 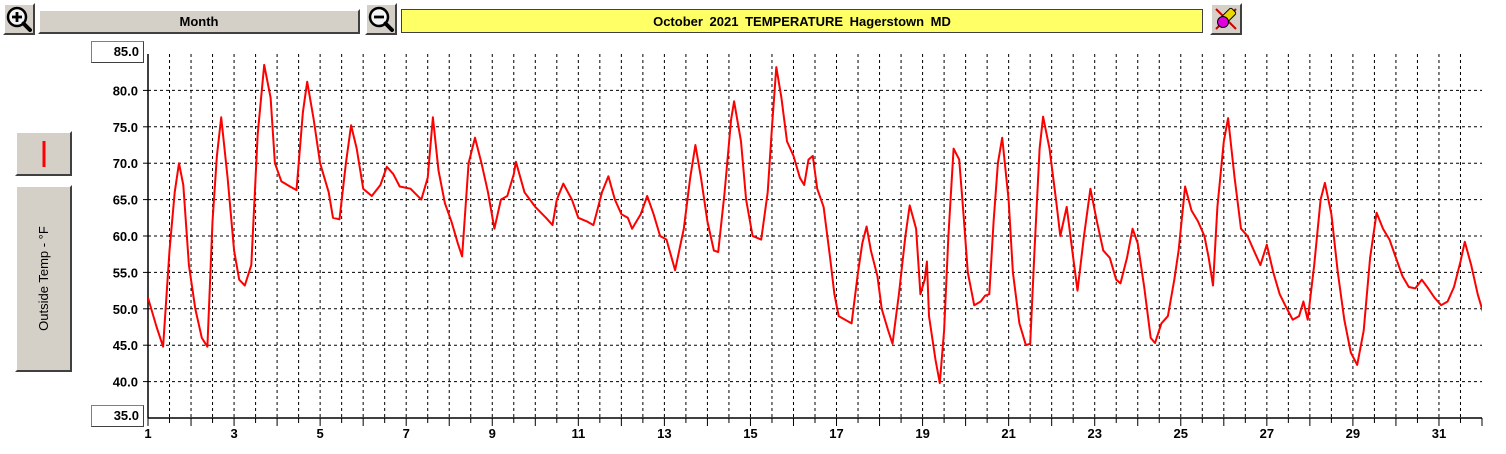 I want to click on x-tick-label: 5, so click(x=320, y=433).